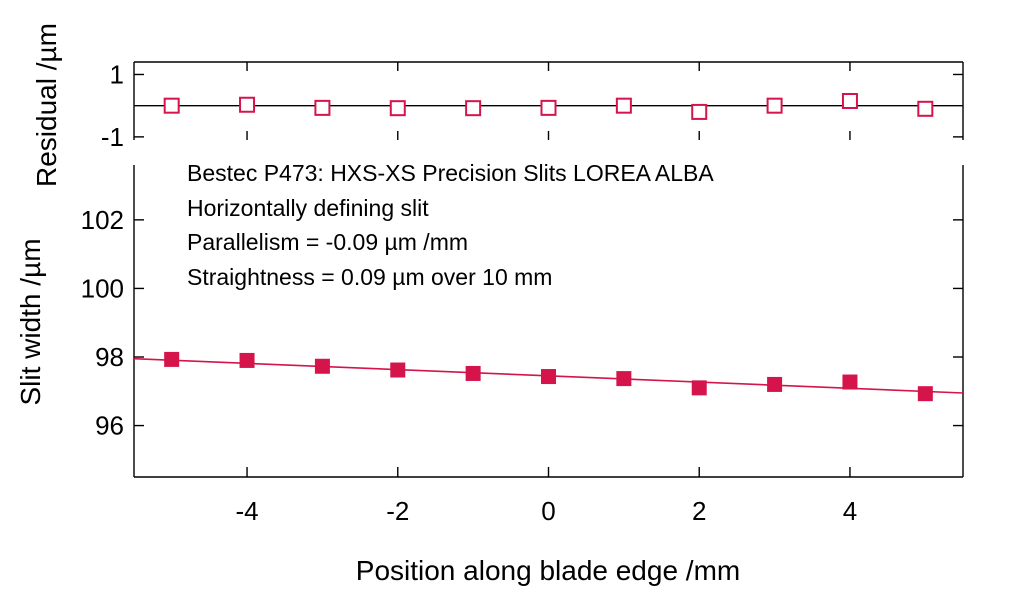 Image resolution: width=1024 pixels, height=589 pixels. Describe the element at coordinates (850, 511) in the screenshot. I see `main-x-tick-label: 4` at that location.